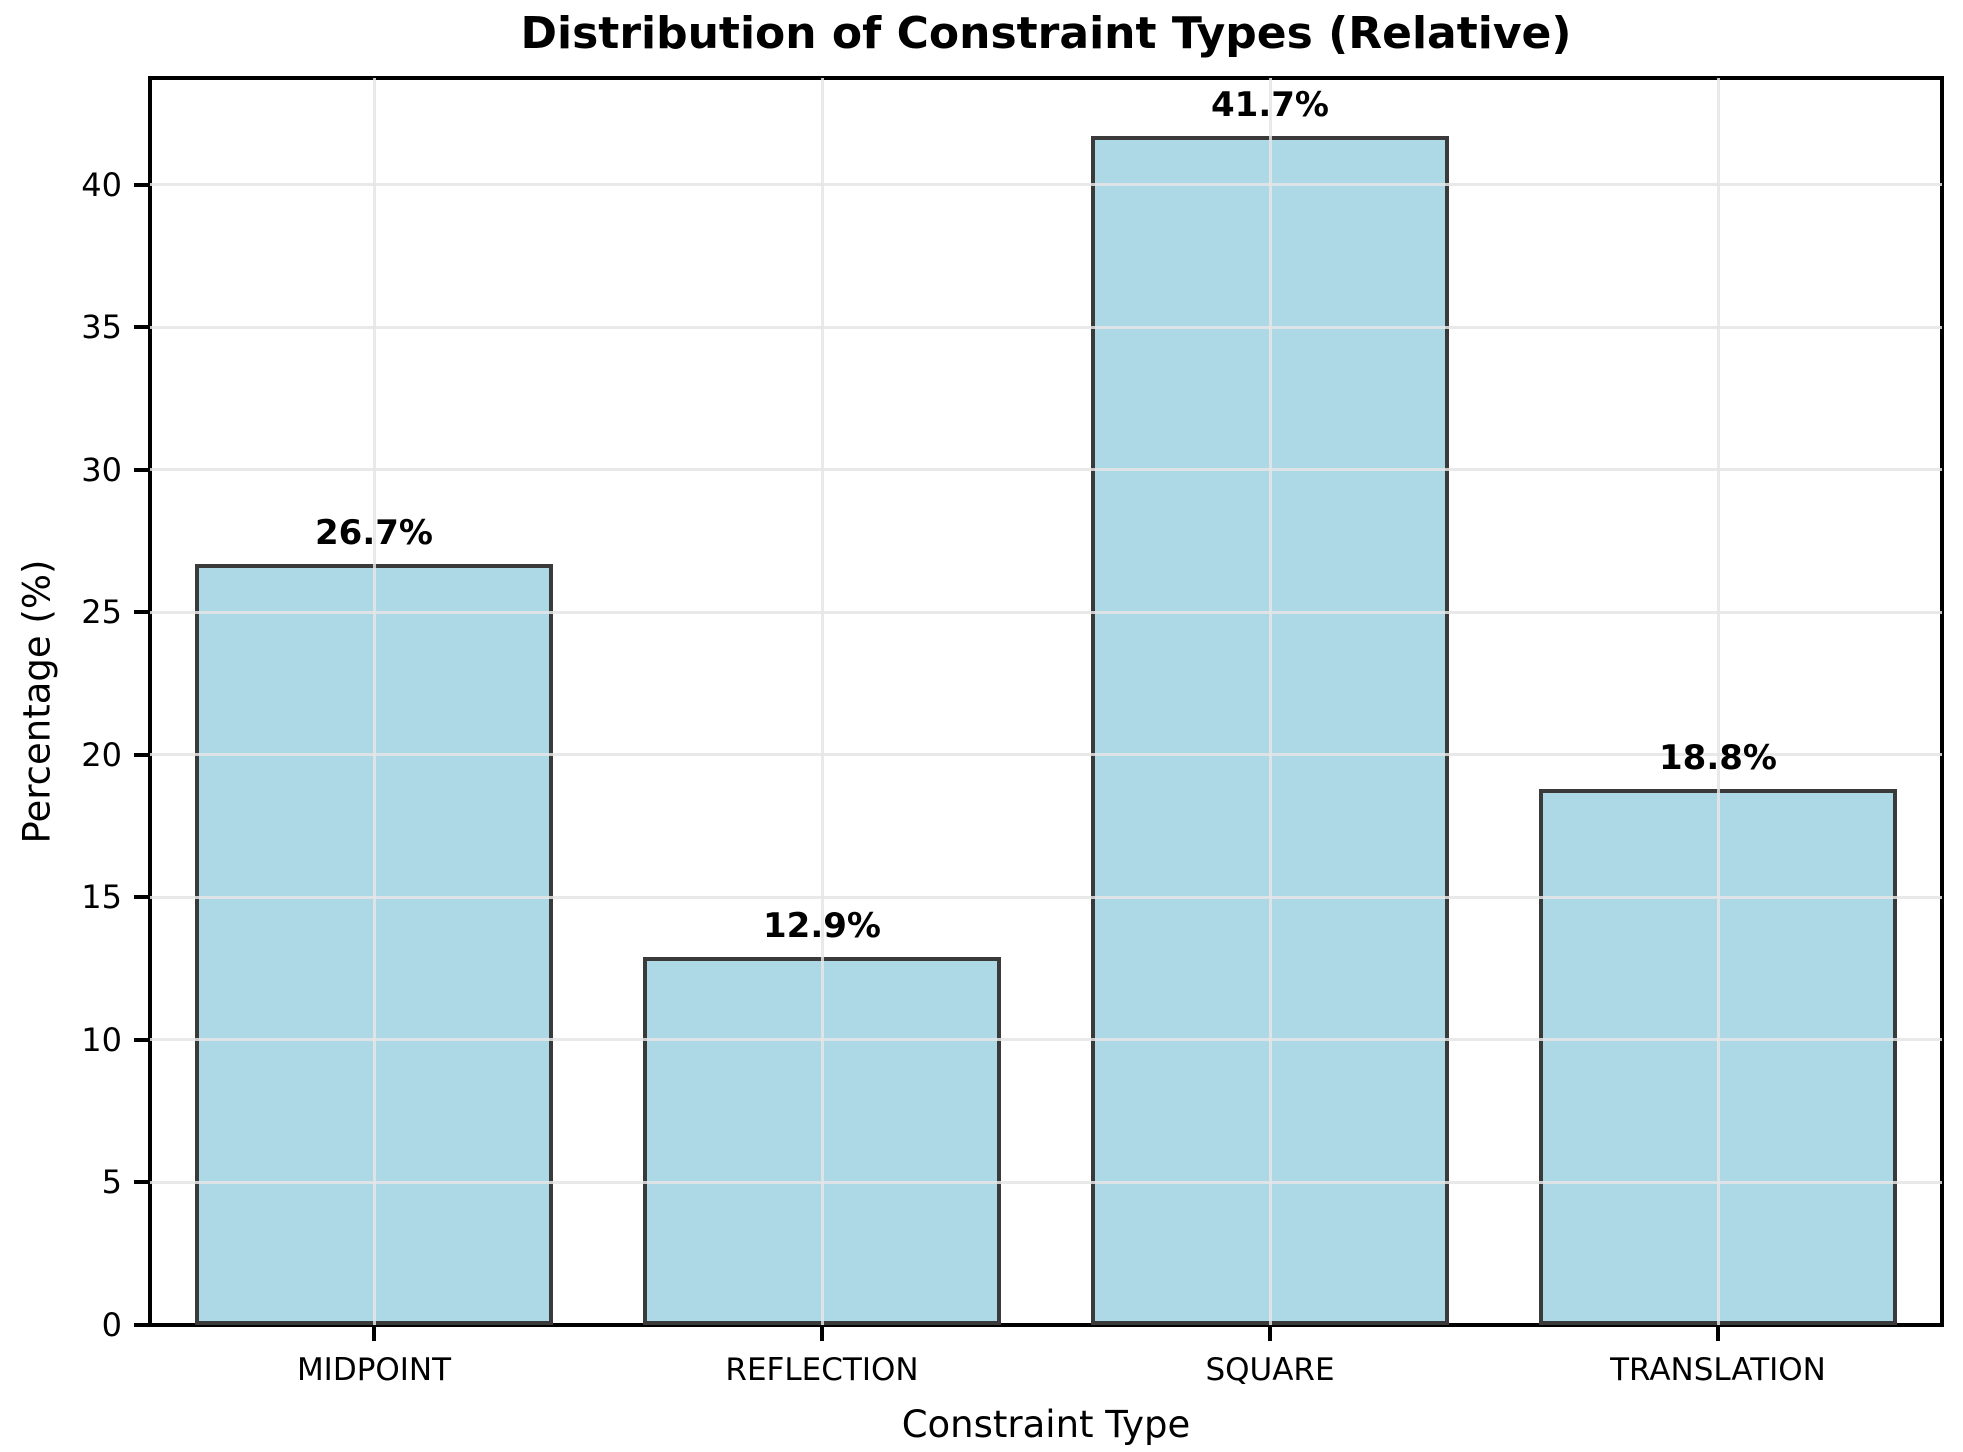  What do you see at coordinates (1270, 105) in the screenshot?
I see `value-label-square: 41.7%` at bounding box center [1270, 105].